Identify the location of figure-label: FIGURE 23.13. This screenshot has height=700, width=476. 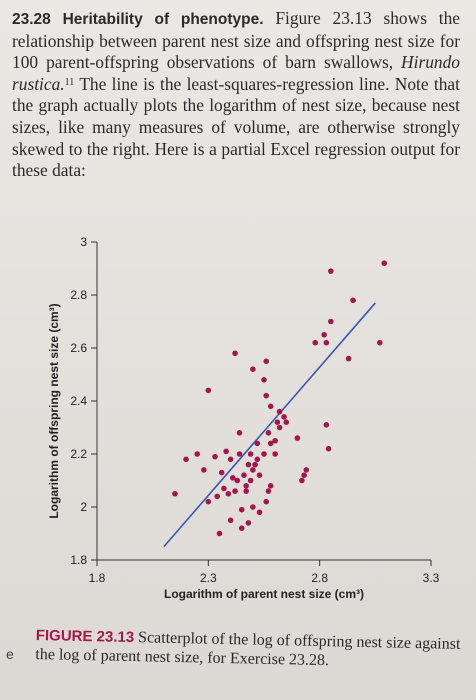
(85, 636).